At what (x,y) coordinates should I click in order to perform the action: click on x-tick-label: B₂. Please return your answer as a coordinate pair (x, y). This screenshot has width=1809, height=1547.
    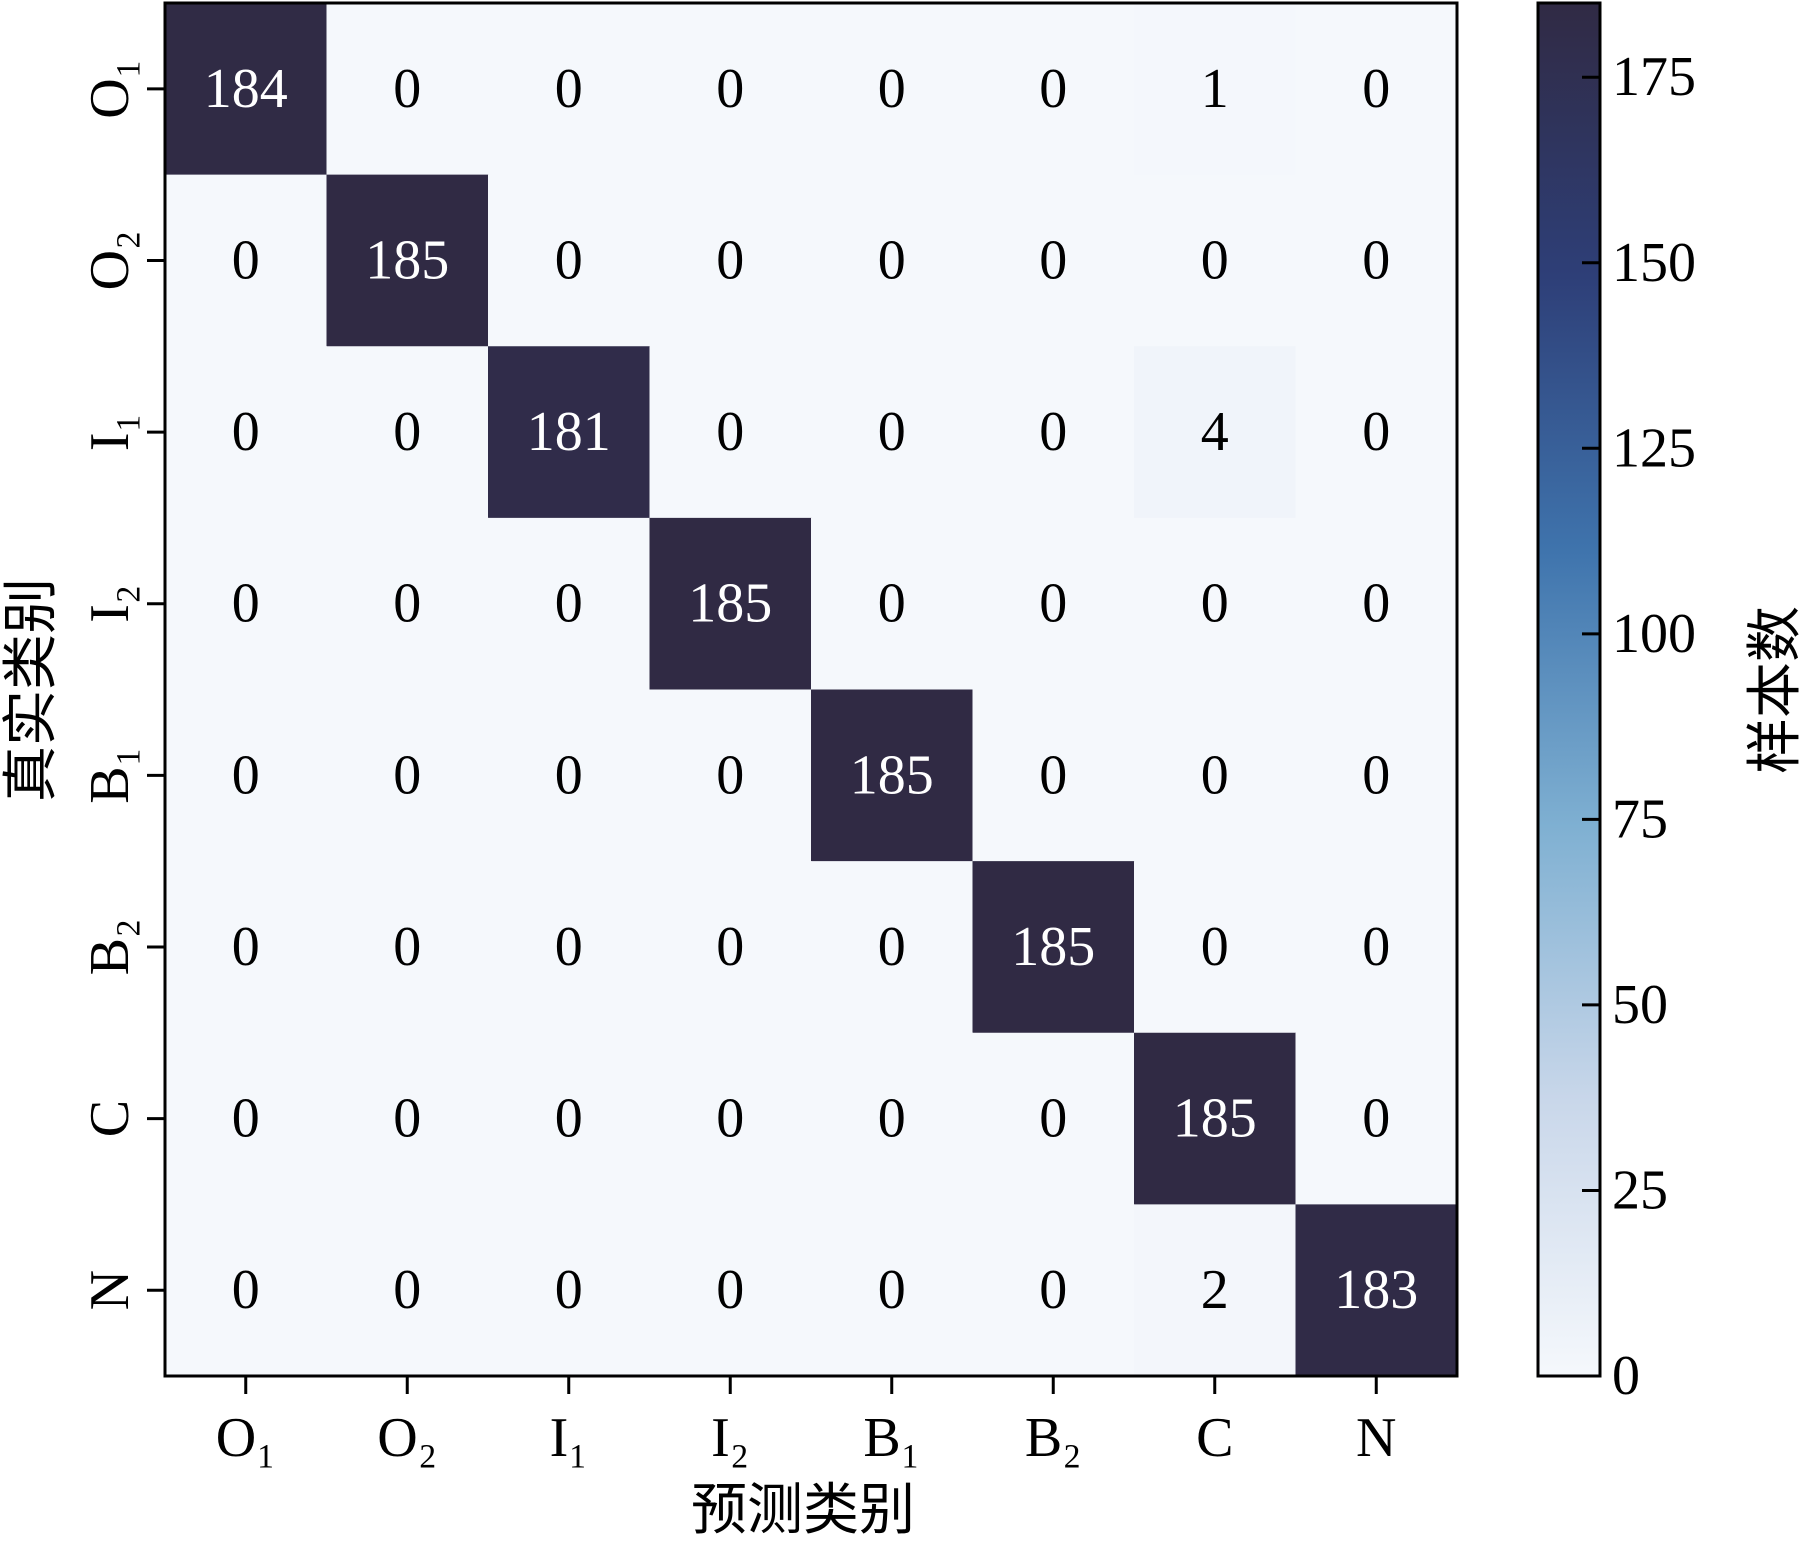
    Looking at the image, I should click on (1053, 1438).